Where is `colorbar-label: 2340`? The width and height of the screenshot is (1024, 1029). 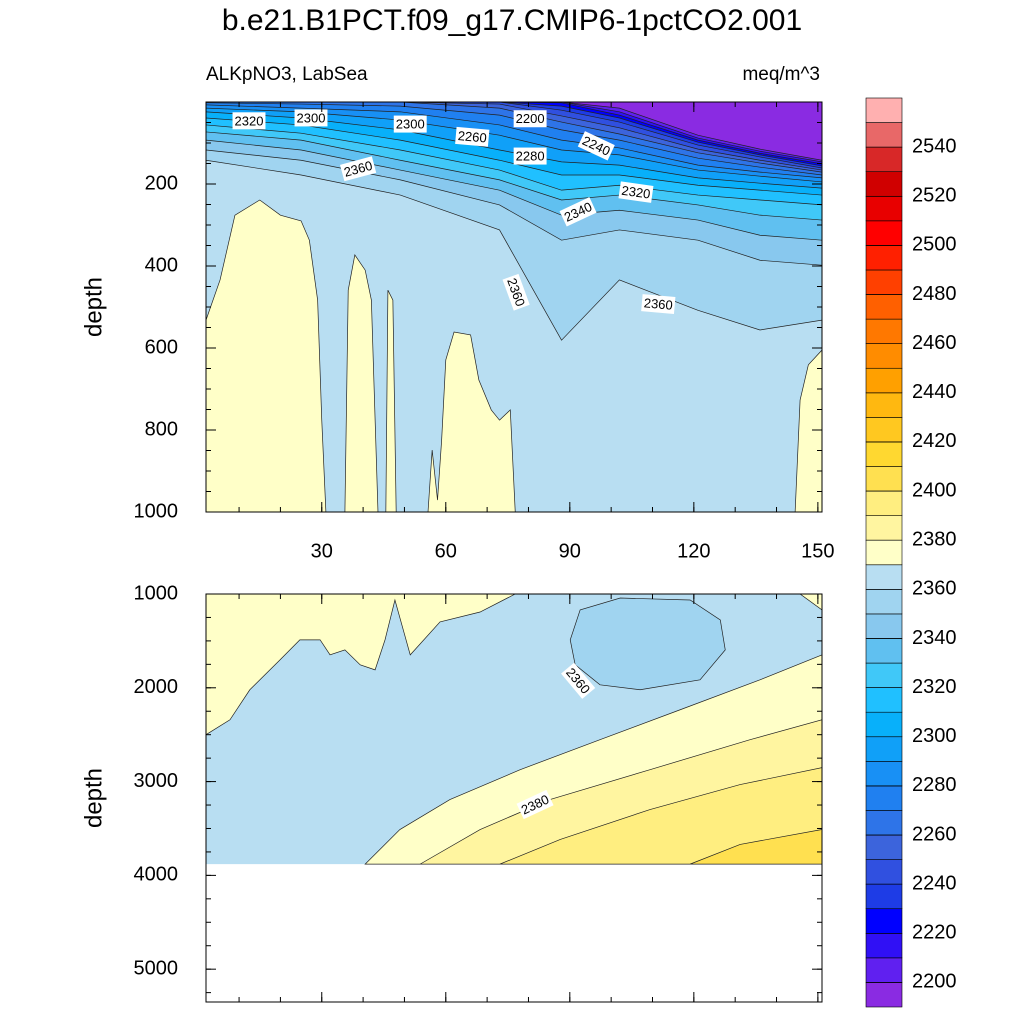 colorbar-label: 2340 is located at coordinates (934, 638).